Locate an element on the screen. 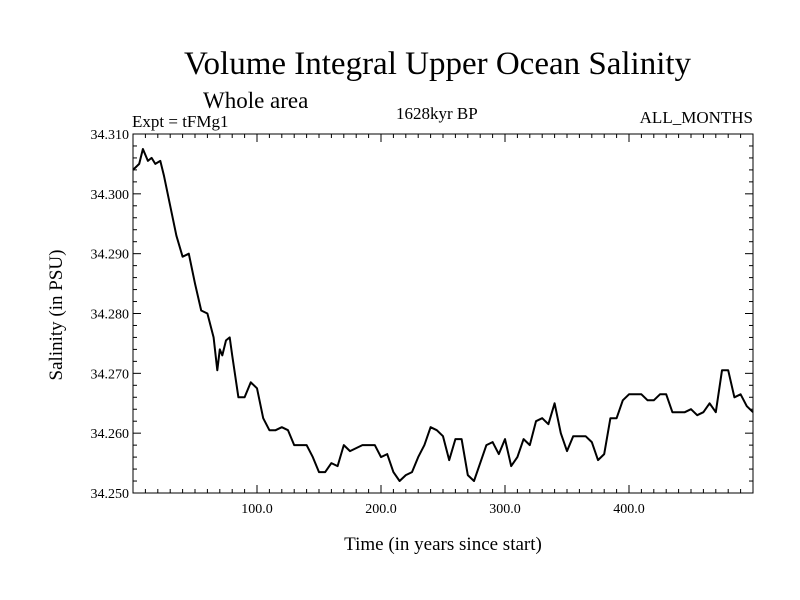 The width and height of the screenshot is (800, 600). x-tick-label: 300.0 is located at coordinates (505, 509).